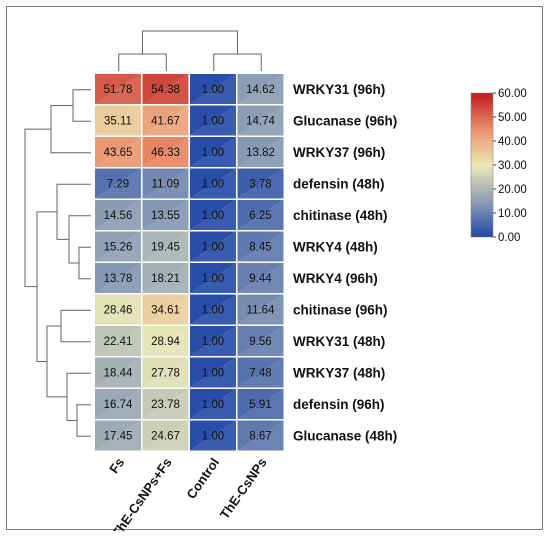 The height and width of the screenshot is (537, 550). What do you see at coordinates (202, 478) in the screenshot?
I see `column-label: Control` at bounding box center [202, 478].